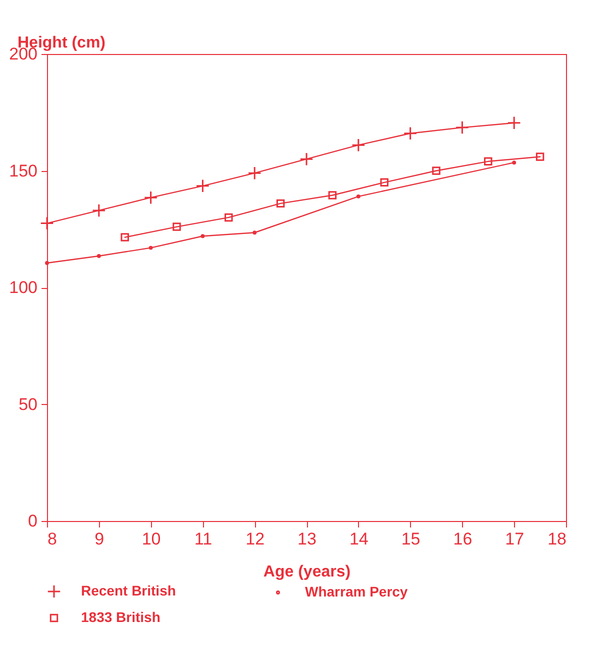 This screenshot has width=602, height=653. Describe the element at coordinates (120, 617) in the screenshot. I see `legend-label: 1833 British` at that location.